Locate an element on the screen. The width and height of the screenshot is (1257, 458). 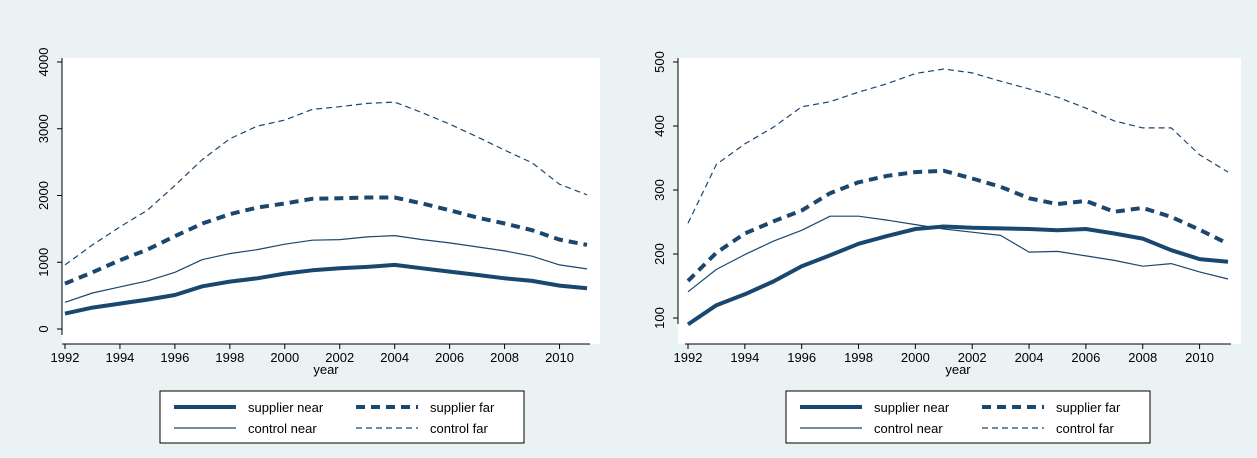
y-tick-label: 2000 is located at coordinates (43, 195).